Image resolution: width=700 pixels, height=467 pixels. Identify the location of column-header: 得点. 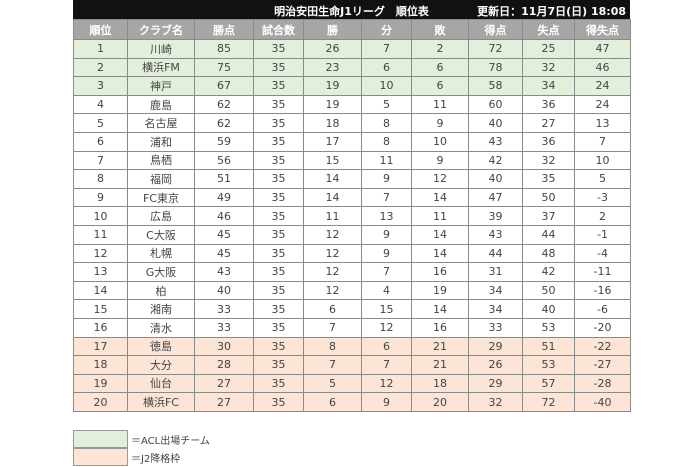
(495, 29).